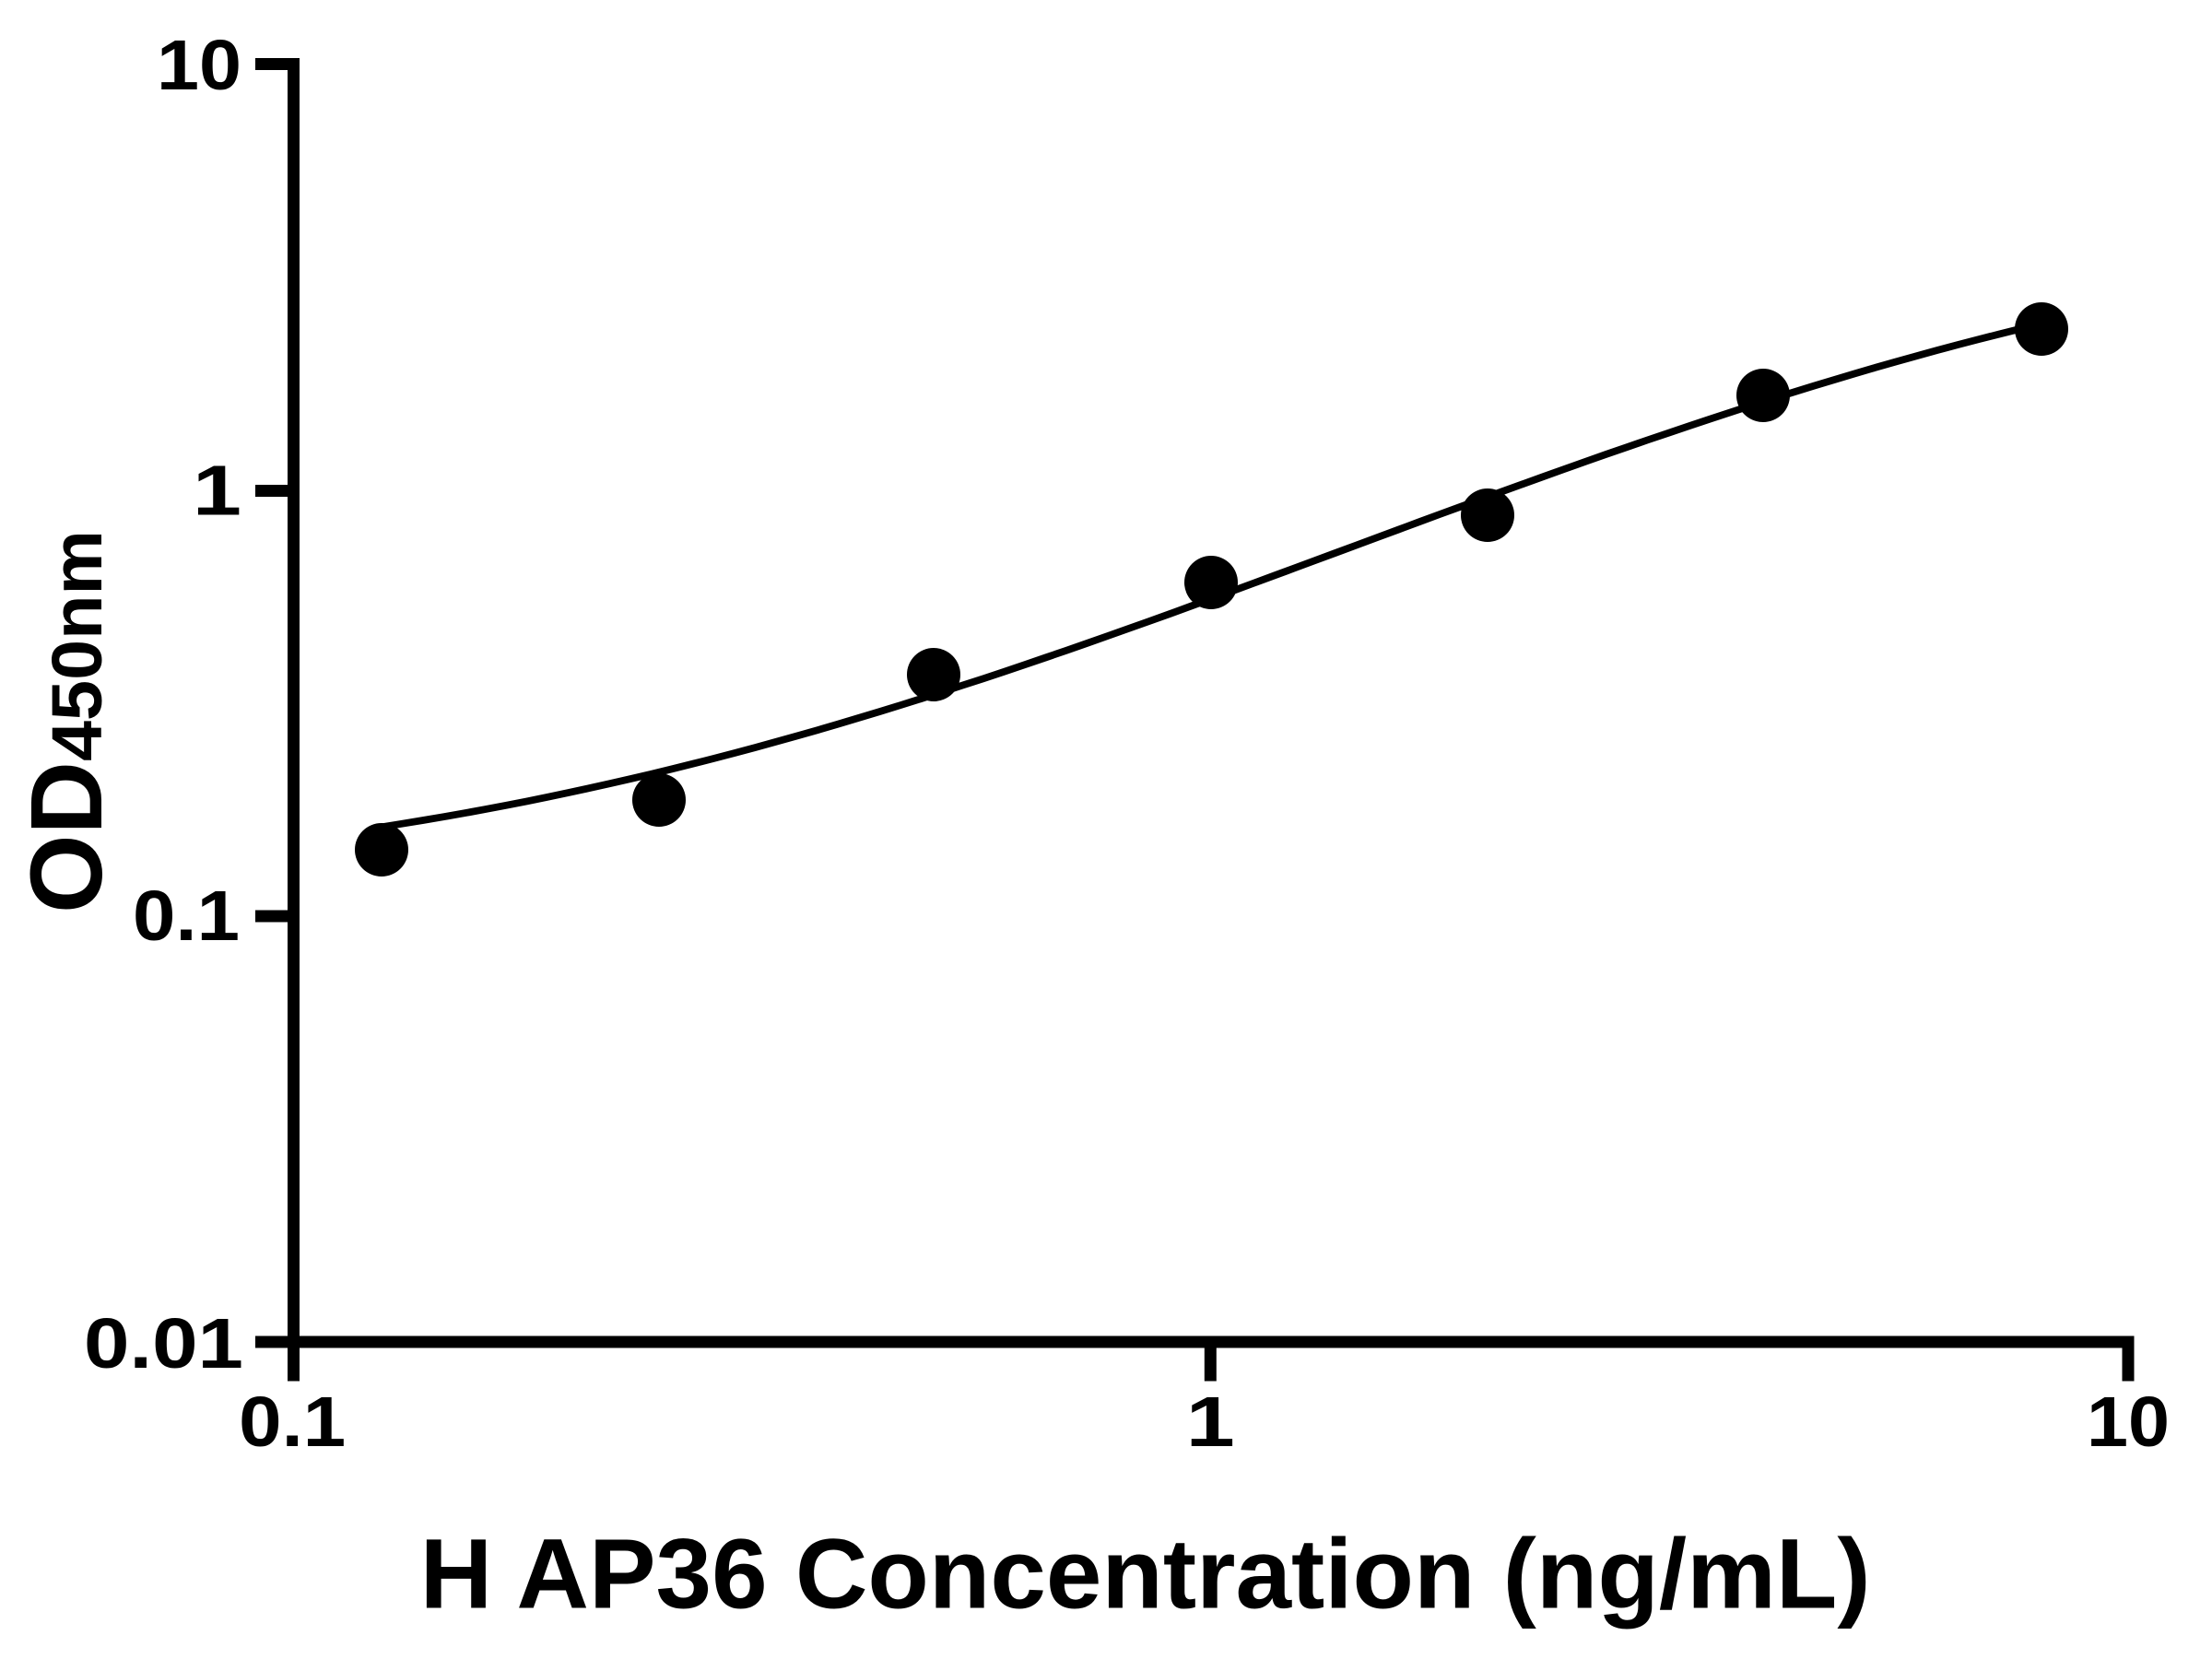 This screenshot has width=2212, height=1659. I want to click on svg-text: 450nm, so click(77, 645).